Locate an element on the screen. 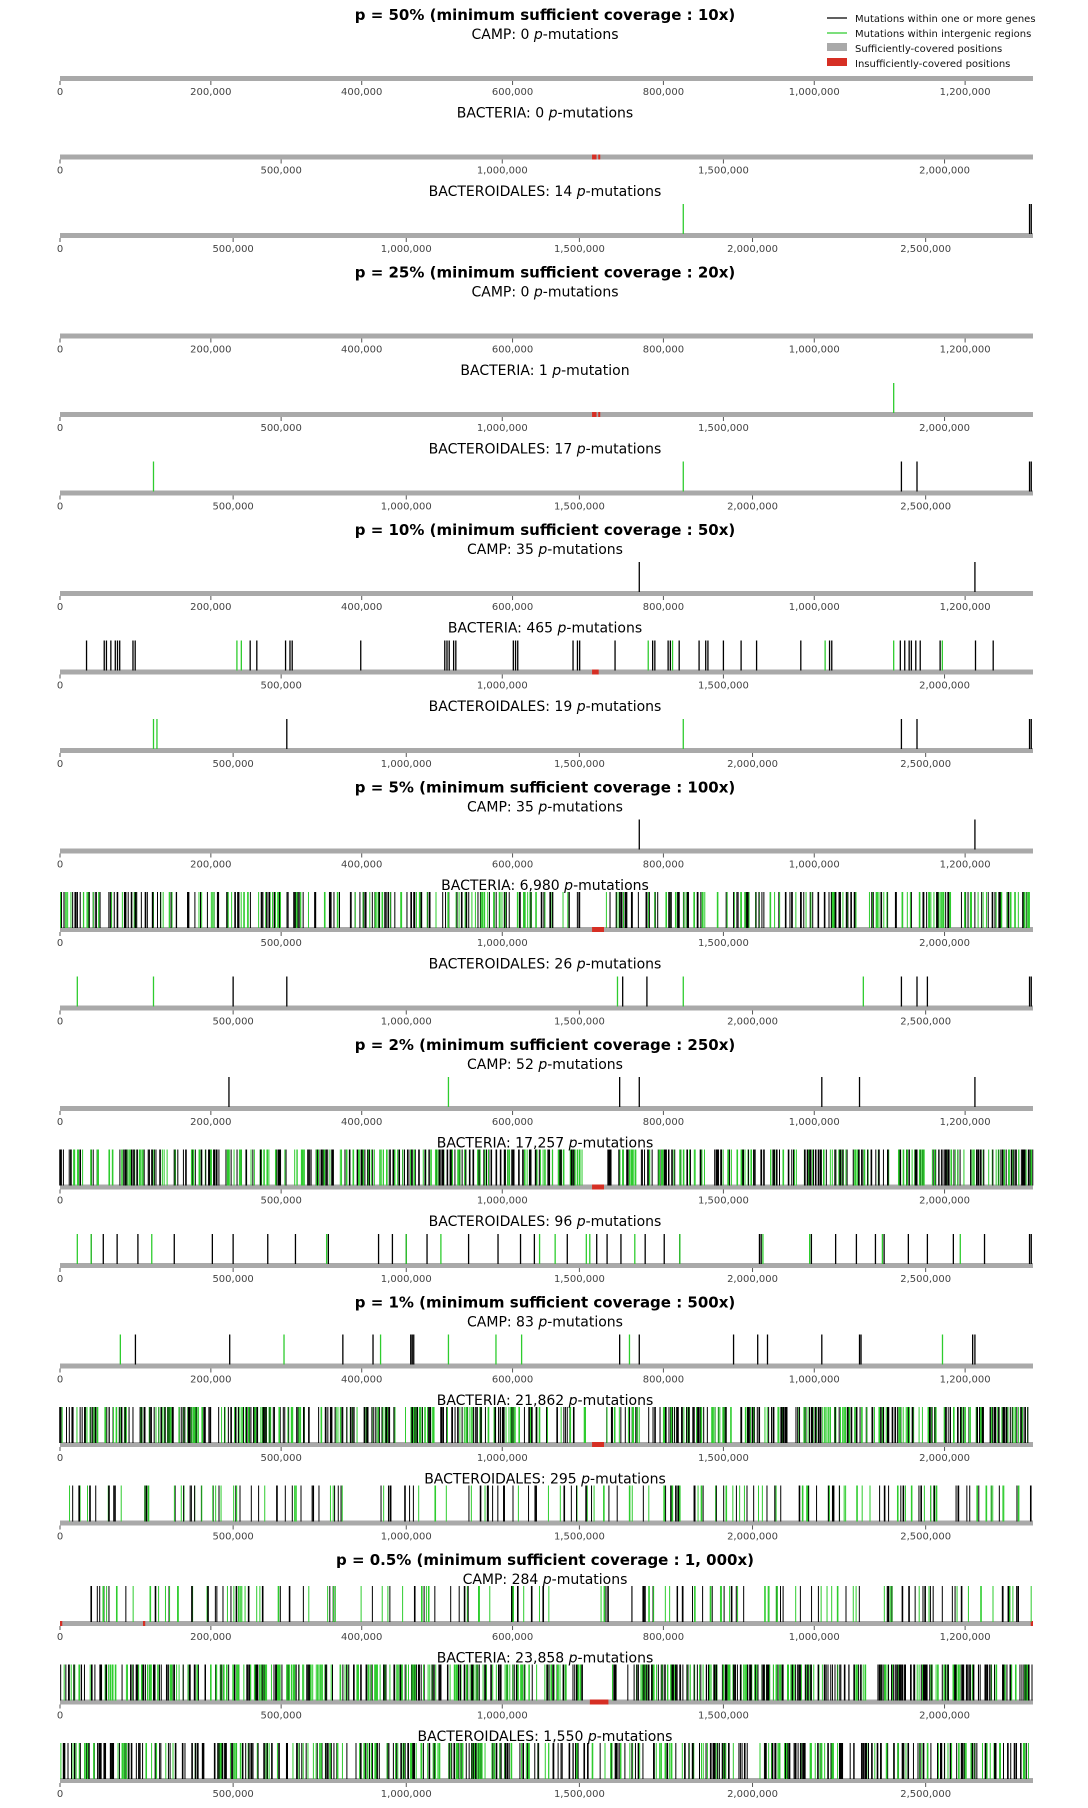 The width and height of the screenshot is (1088, 1808). track-title: BACTEROIDALES: 1,550 p-mutations is located at coordinates (545, 1737).